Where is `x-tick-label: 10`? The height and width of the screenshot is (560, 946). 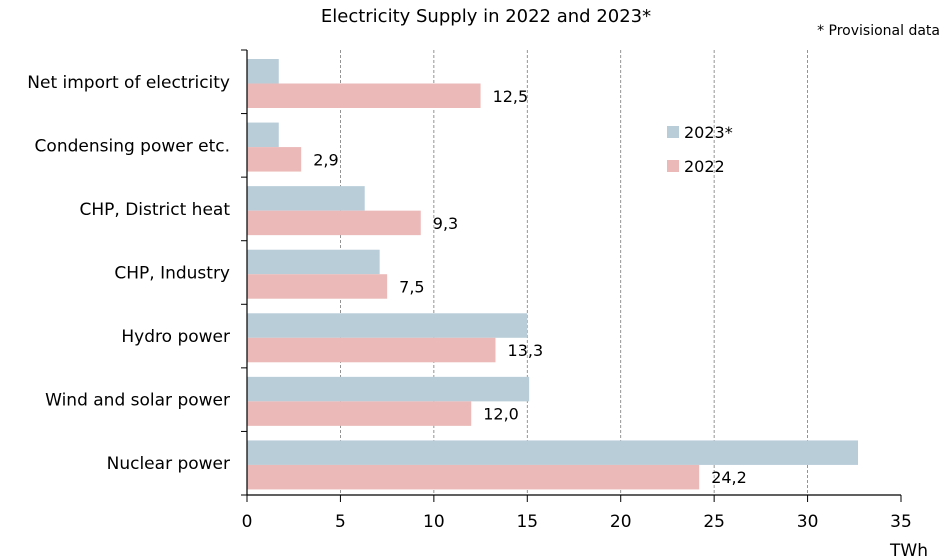
x-tick-label: 10 is located at coordinates (434, 522).